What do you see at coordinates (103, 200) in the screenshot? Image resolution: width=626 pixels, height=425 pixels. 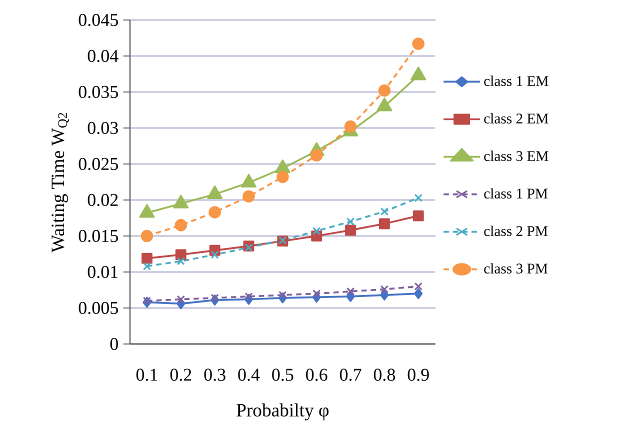 I see `y-tick-label: 0.02` at bounding box center [103, 200].